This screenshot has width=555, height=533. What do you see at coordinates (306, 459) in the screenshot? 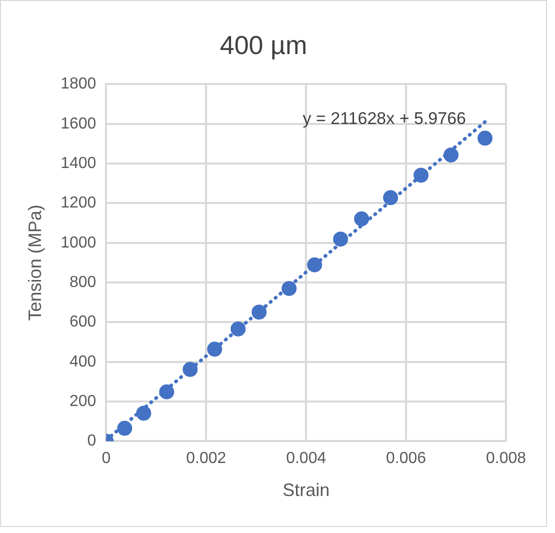
I see `x-tick-label: 0.004` at bounding box center [306, 459].